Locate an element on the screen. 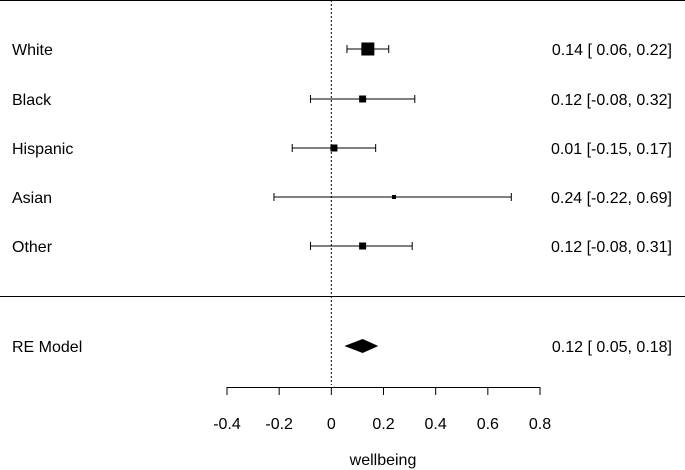 The image size is (685, 470). study-row-other: Other 0.12 [-0.08, 0.31] is located at coordinates (342, 247).